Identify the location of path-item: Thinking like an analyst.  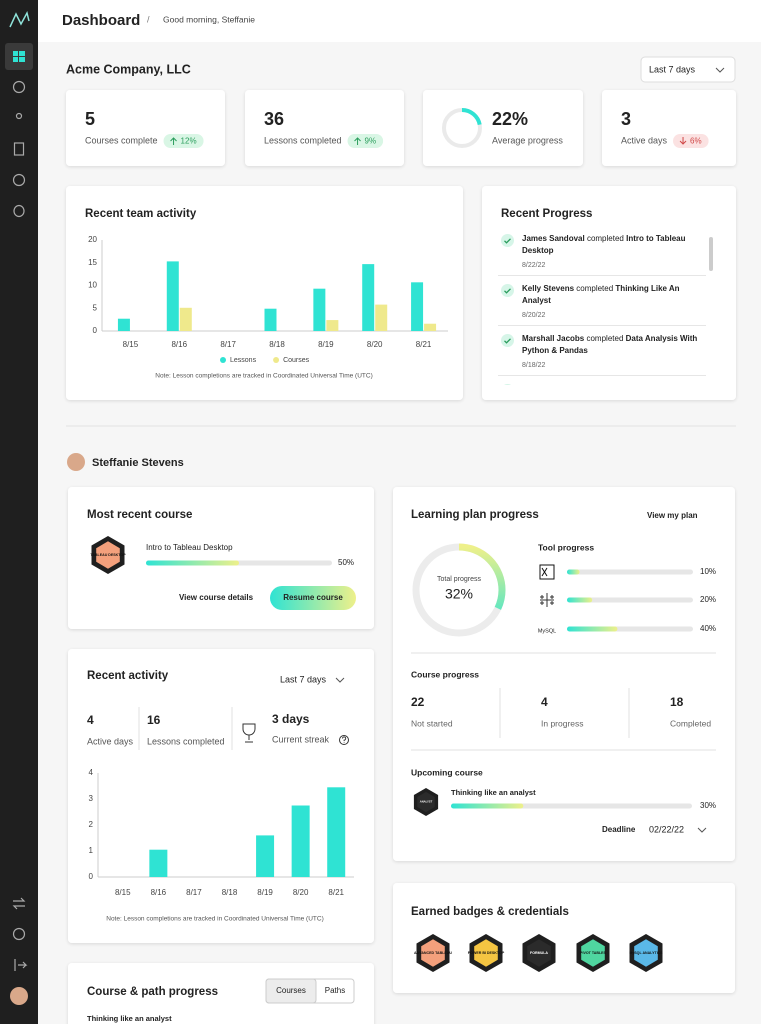
(129, 1018).